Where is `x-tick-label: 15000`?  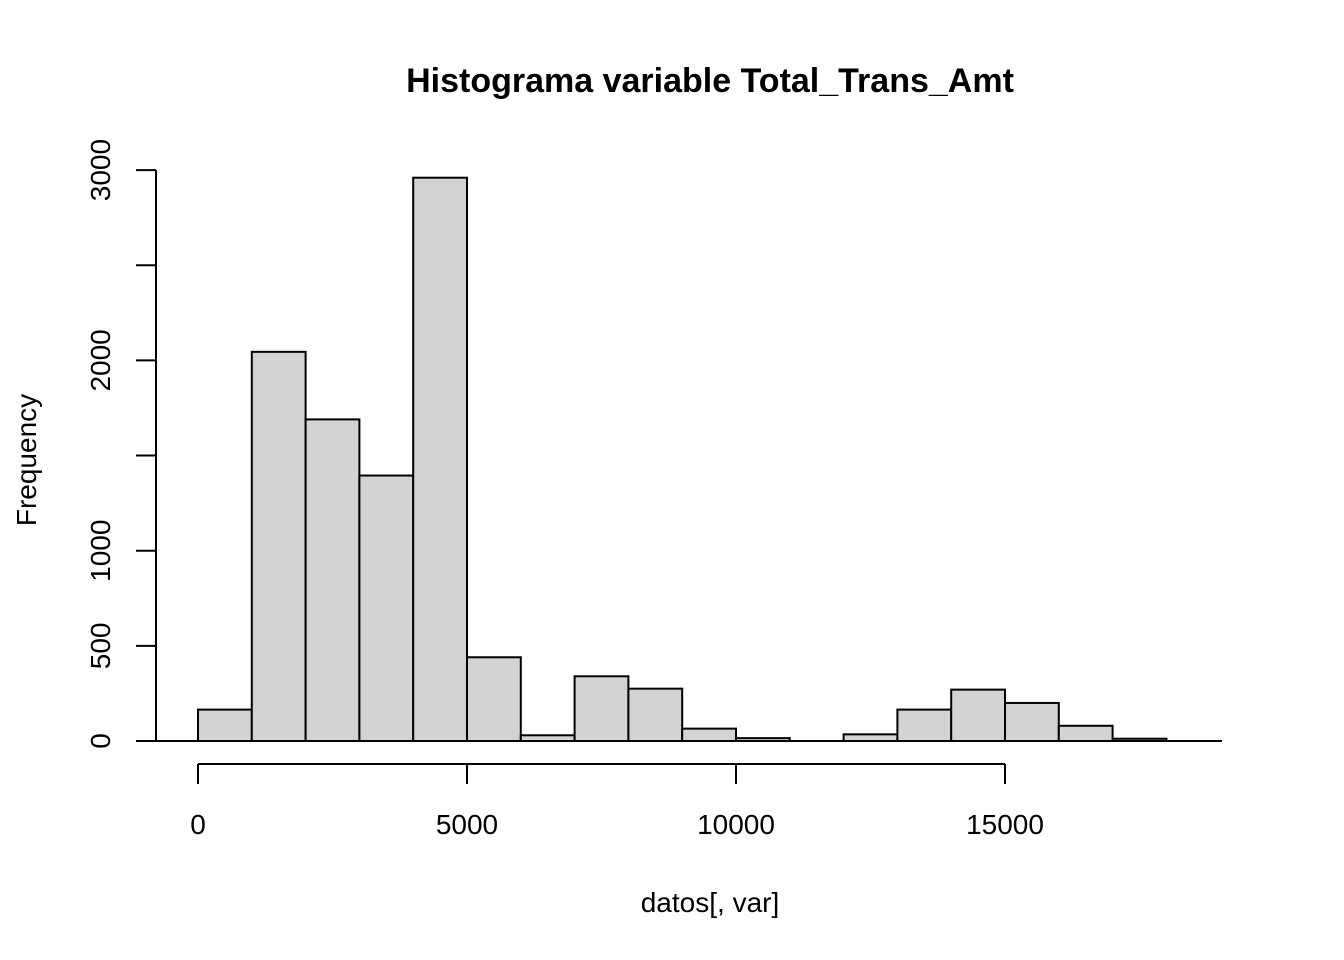 x-tick-label: 15000 is located at coordinates (1005, 824).